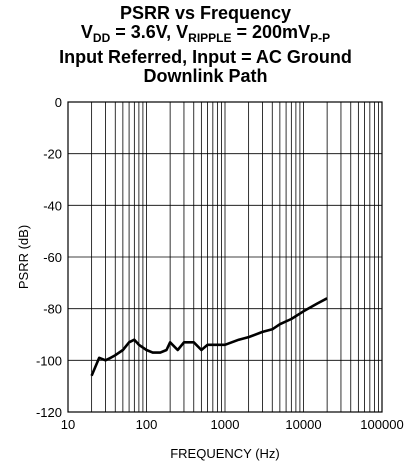 This screenshot has height=468, width=411. What do you see at coordinates (205, 13) in the screenshot?
I see `title-line-1: PSRR vs Frequency` at bounding box center [205, 13].